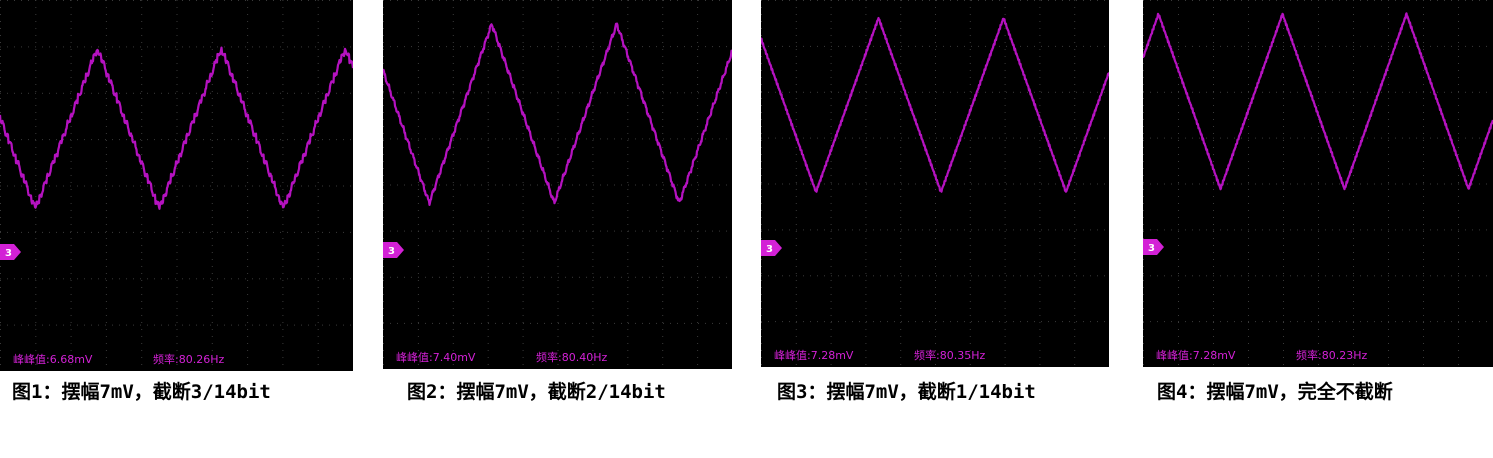  Describe the element at coordinates (1275, 392) in the screenshot. I see `figure-caption: 图4：摆幅7mV，完全不截断` at that location.